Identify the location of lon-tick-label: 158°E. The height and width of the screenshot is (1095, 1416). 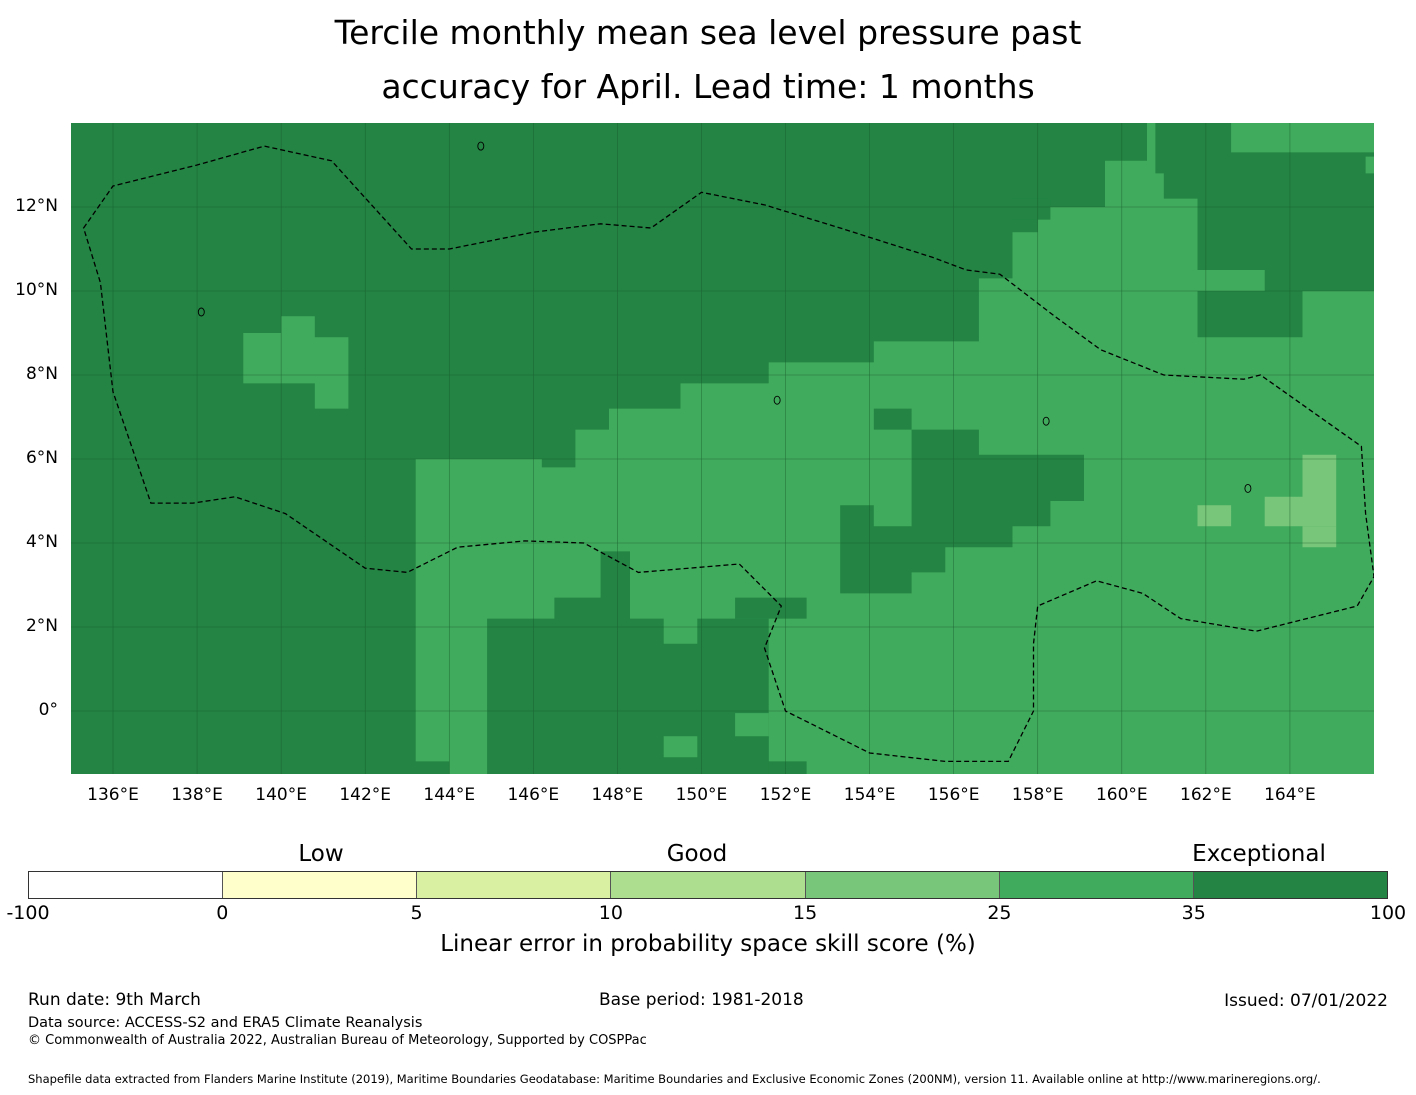
(1037, 795).